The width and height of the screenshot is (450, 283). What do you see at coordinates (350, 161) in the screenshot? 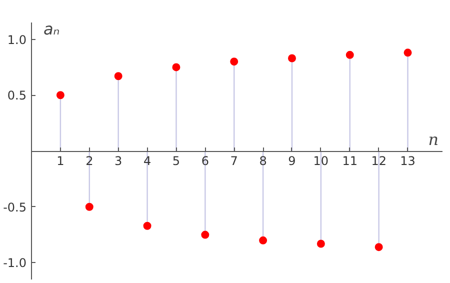
I see `x-tick-label: 11` at bounding box center [350, 161].